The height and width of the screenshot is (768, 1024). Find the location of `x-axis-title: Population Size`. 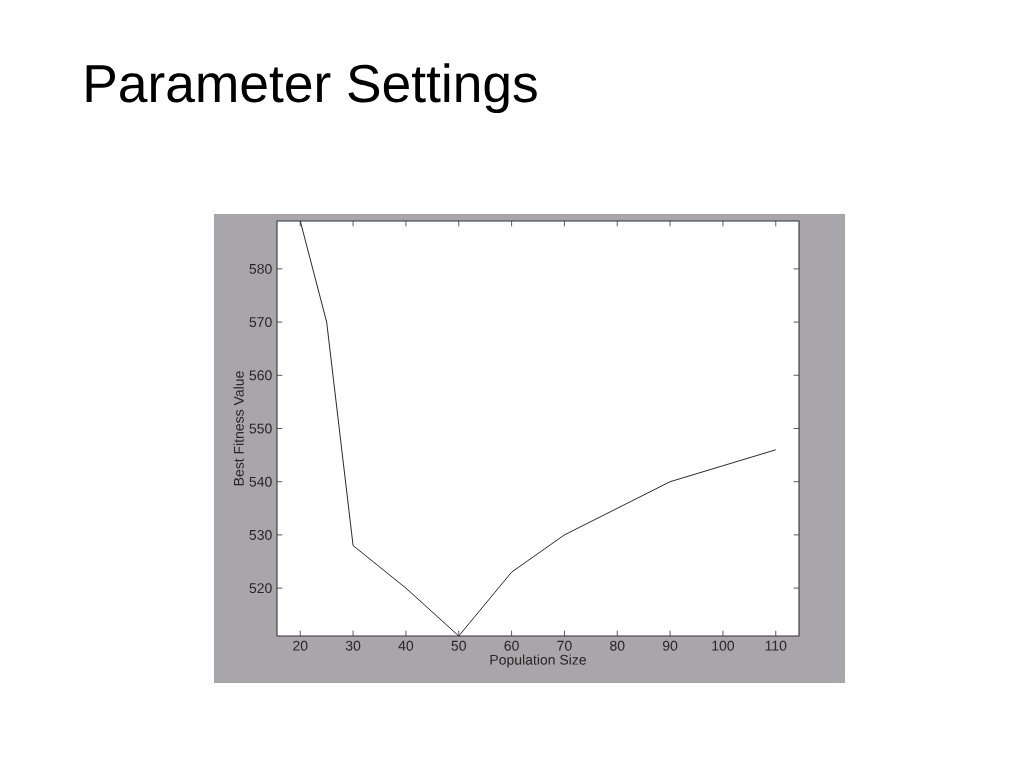

x-axis-title: Population Size is located at coordinates (538, 661).